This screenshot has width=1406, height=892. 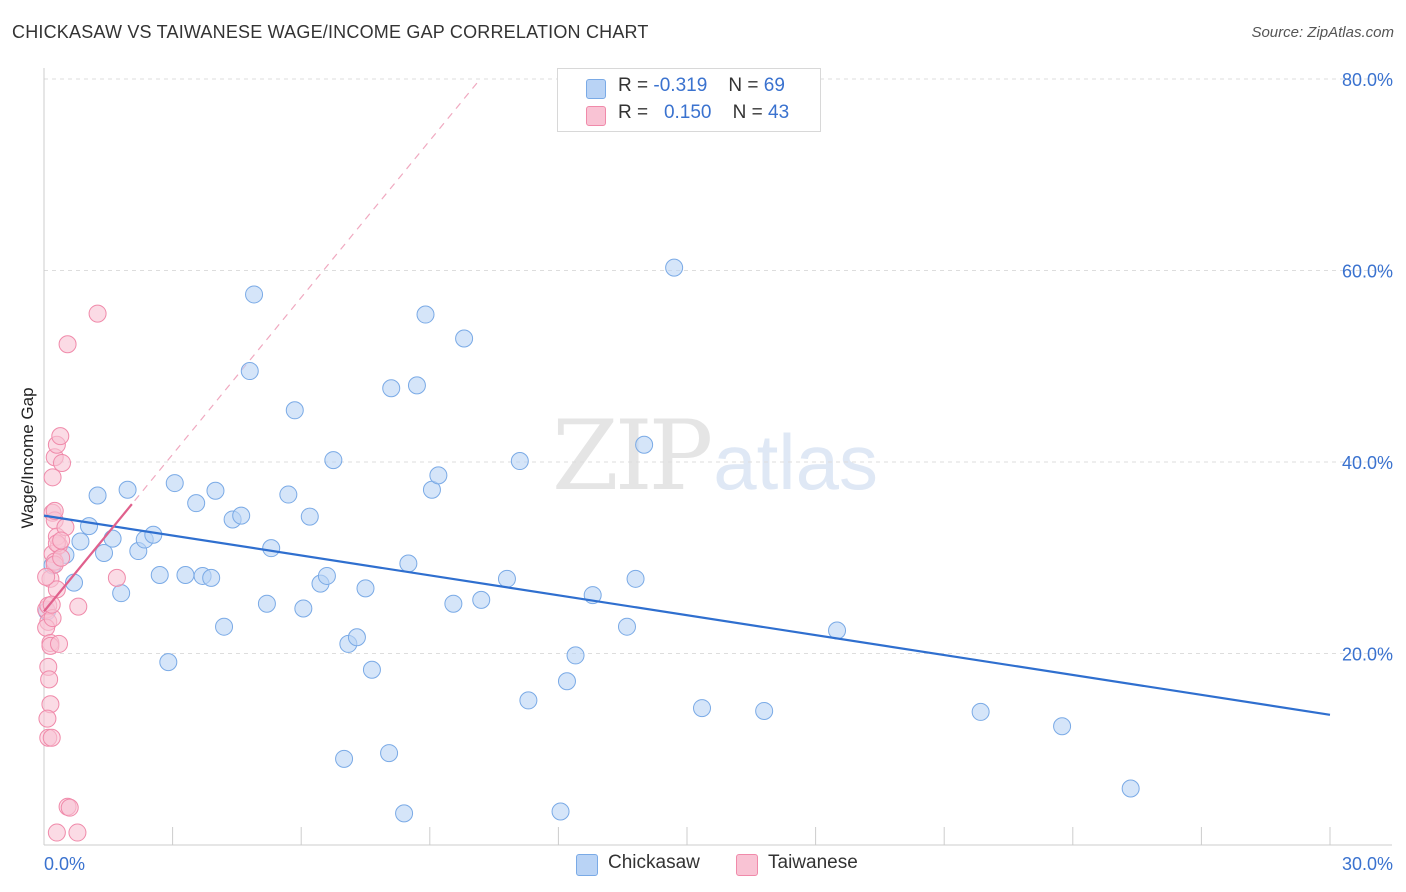 What do you see at coordinates (596, 116) in the screenshot?
I see `taiwanese-swatch` at bounding box center [596, 116].